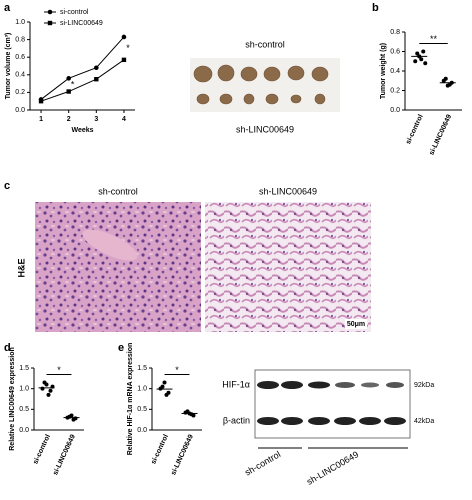 This screenshot has height=500, width=472. Describe the element at coordinates (41, 119) in the screenshot. I see `x-tick-label: 1` at that location.